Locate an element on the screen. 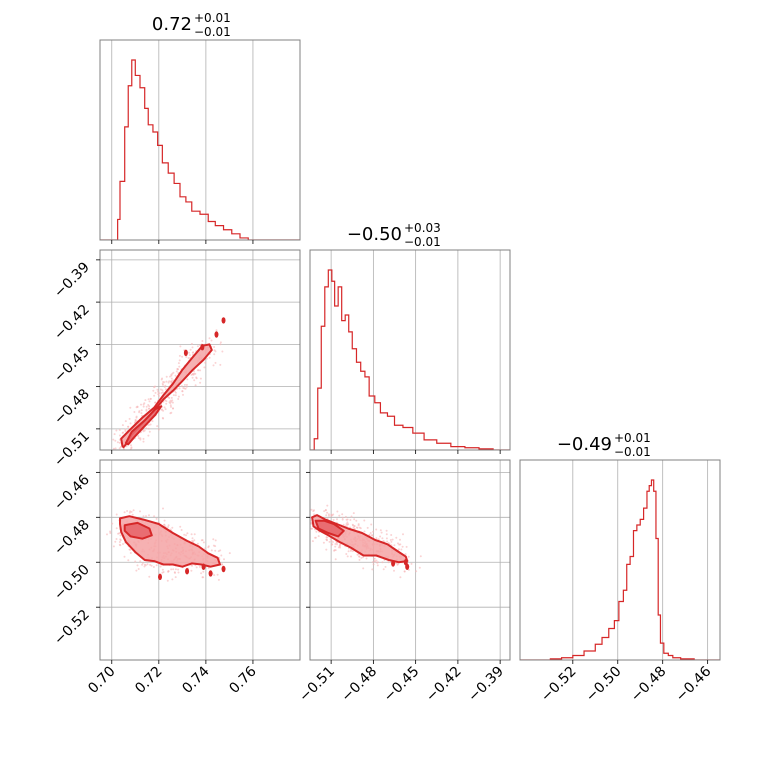 This screenshot has width=760, height=760. contour-island is located at coordinates (393, 563).